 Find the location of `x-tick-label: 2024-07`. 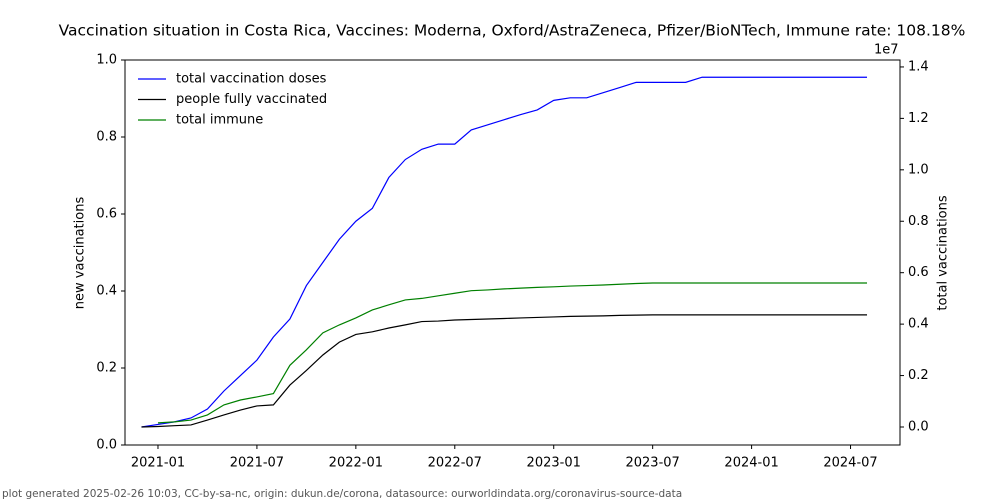

x-tick-label: 2024-07 is located at coordinates (850, 463).